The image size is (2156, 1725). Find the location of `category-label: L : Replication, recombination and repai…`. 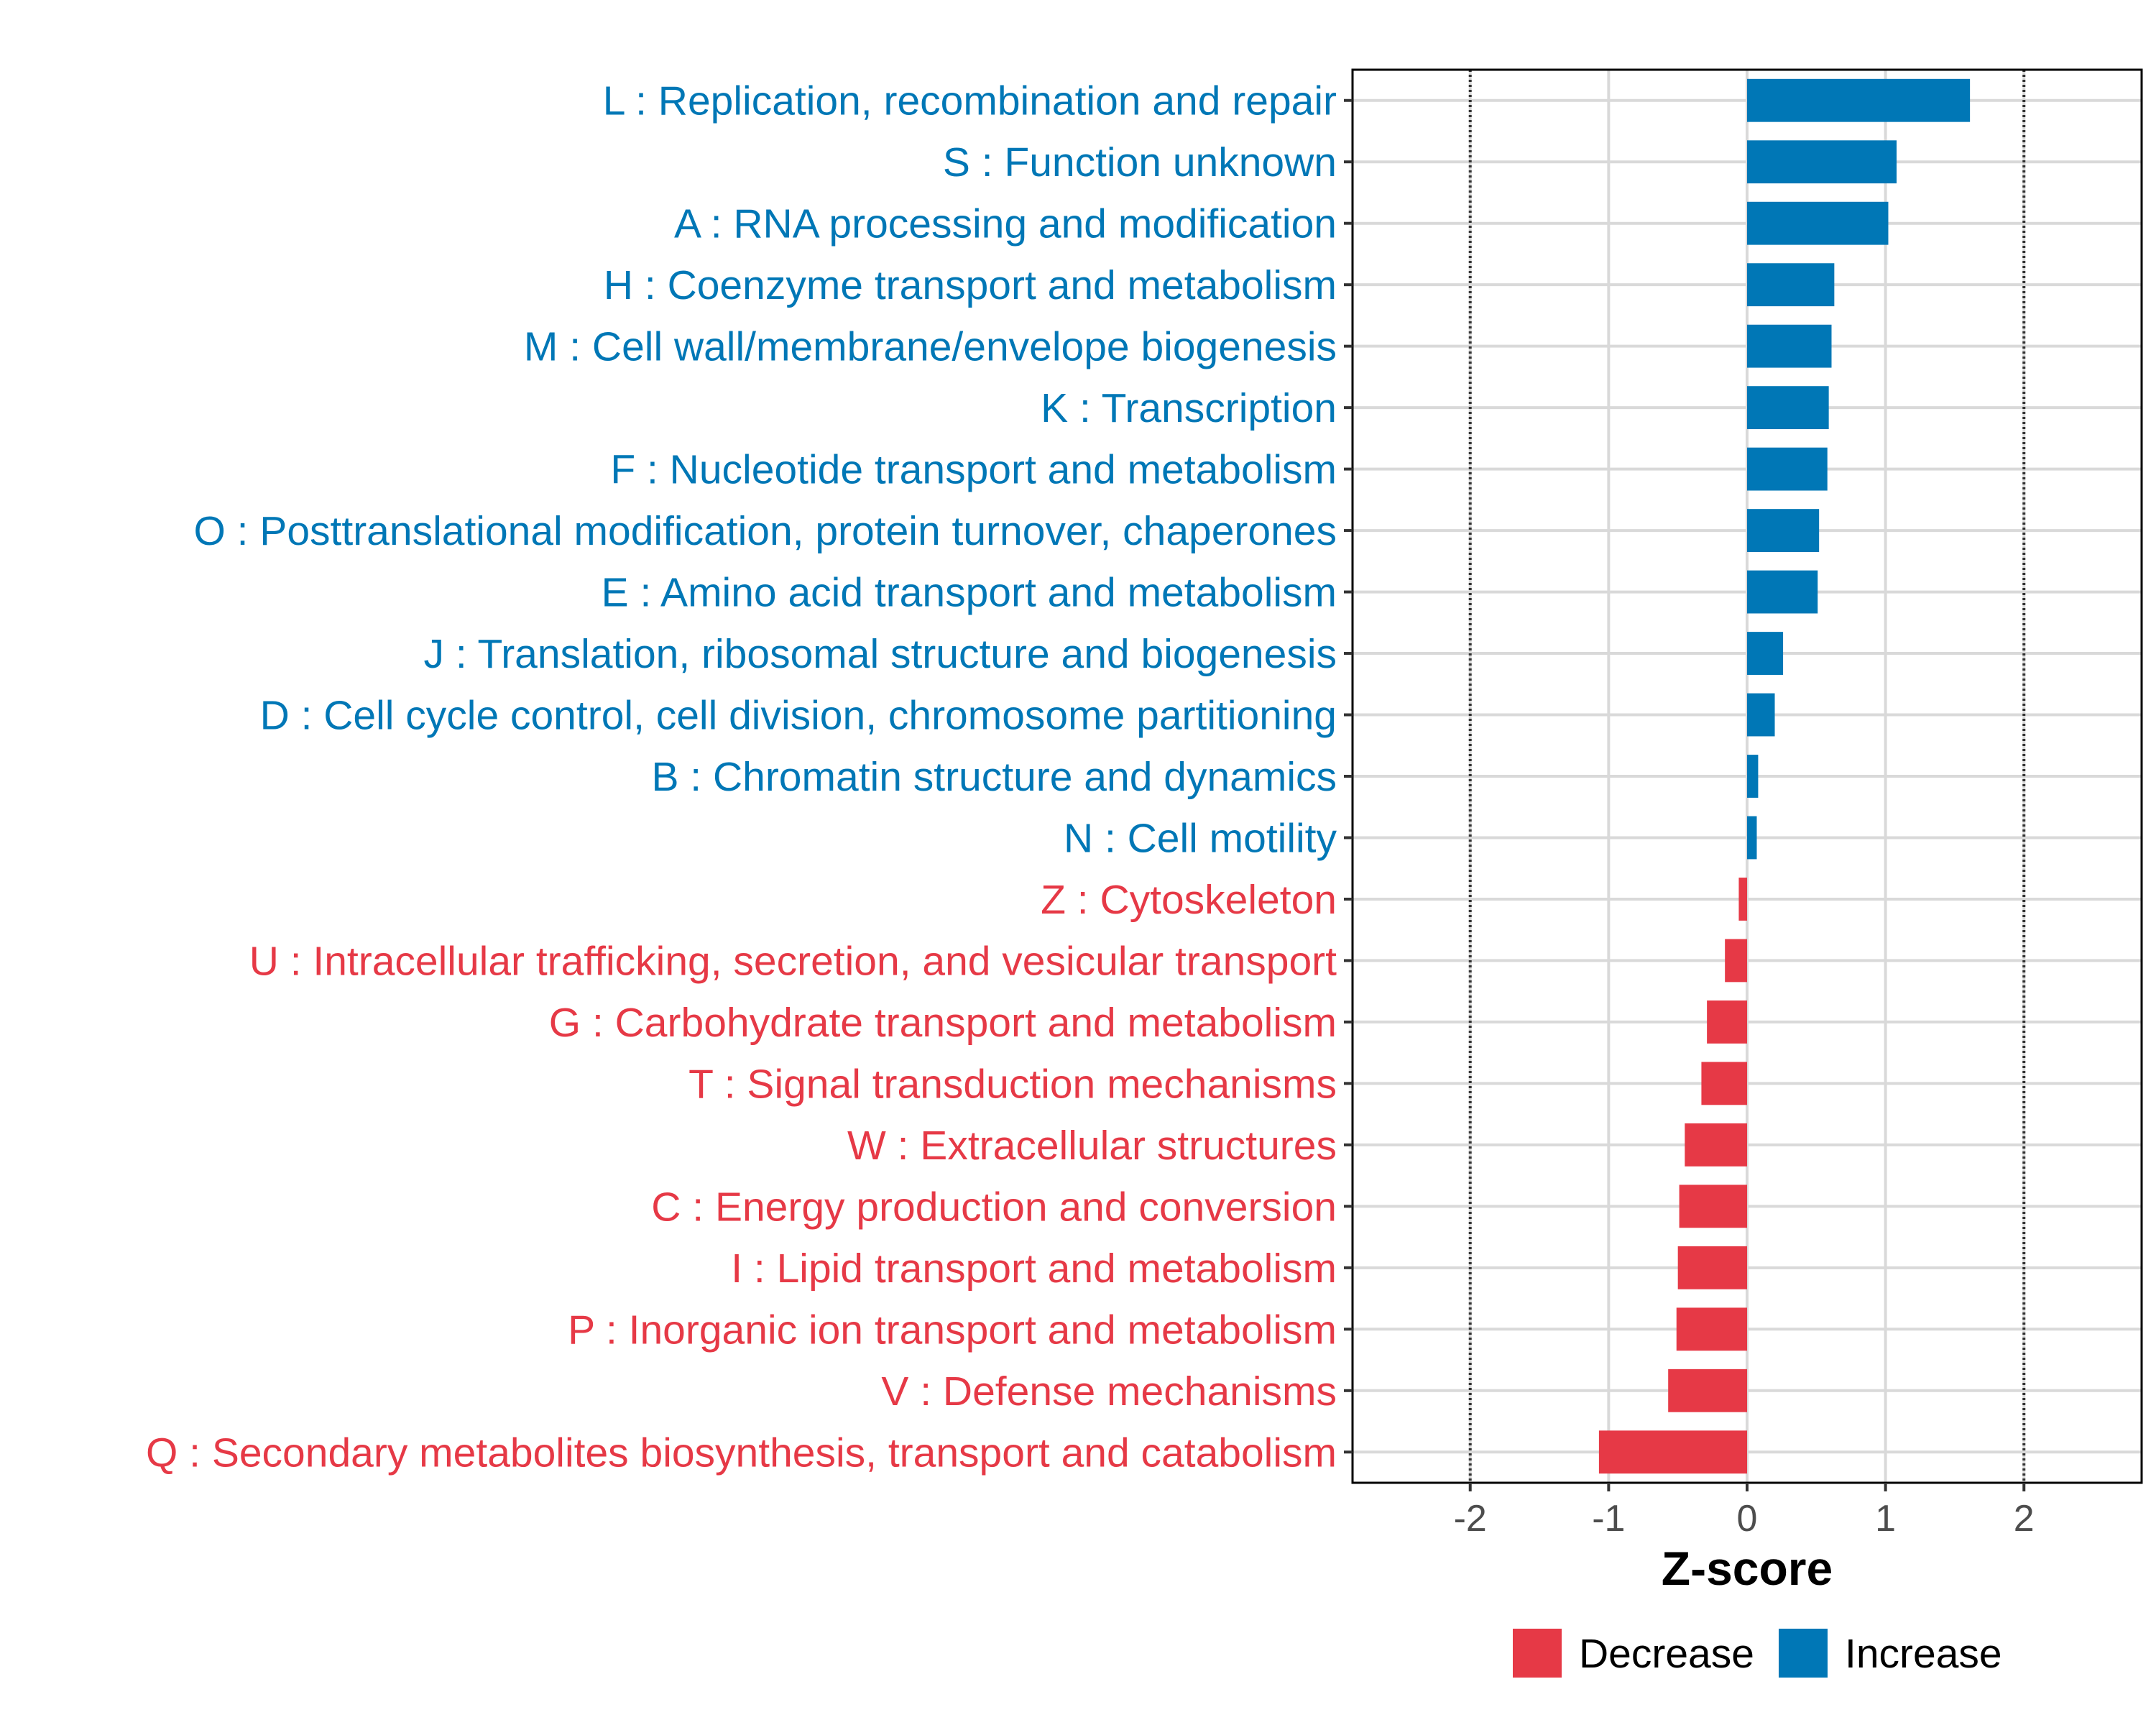

category-label: L : Replication, recombination and repai… is located at coordinates (970, 101).